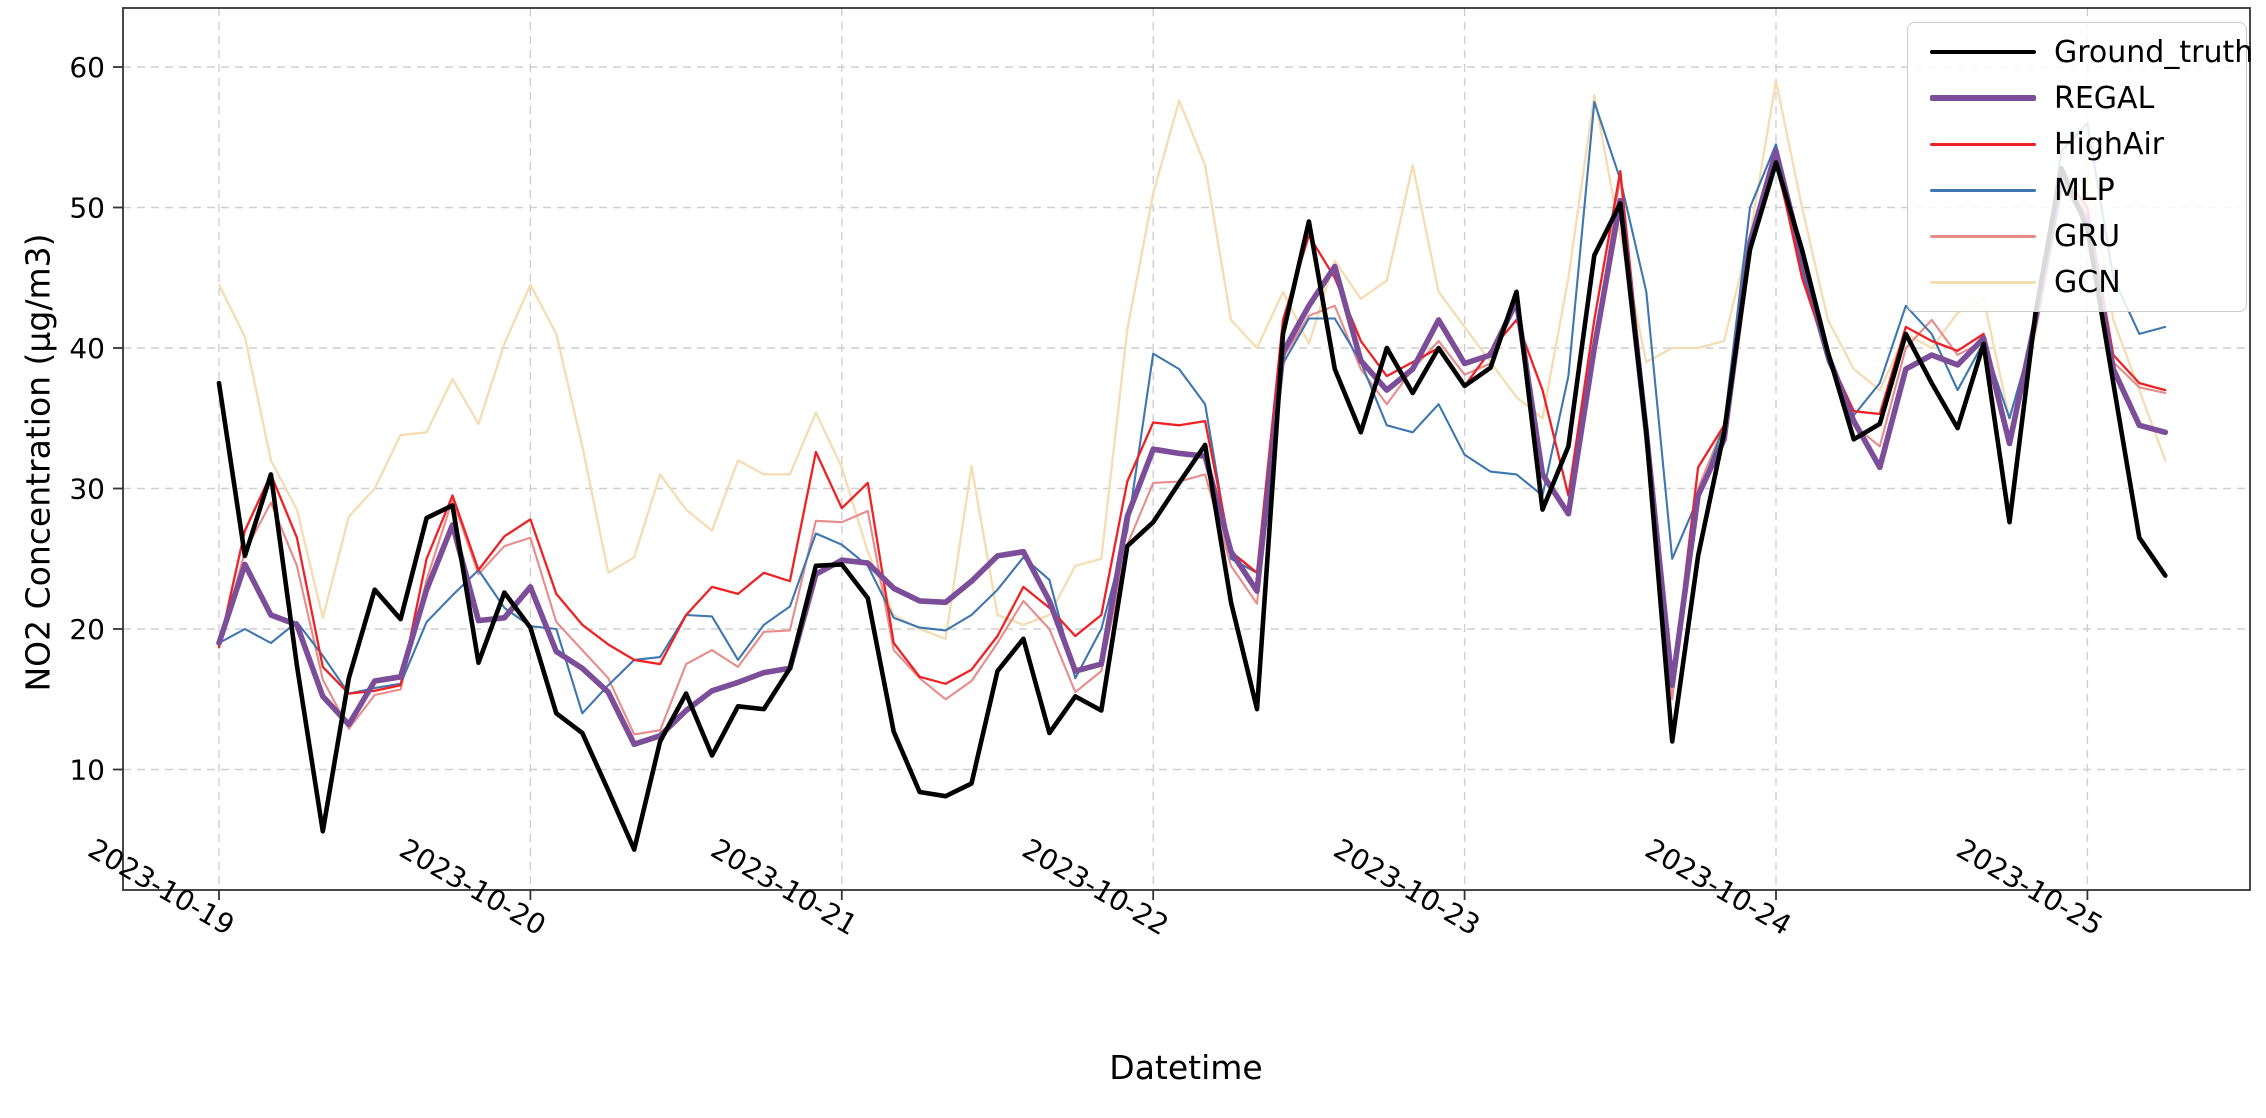 The width and height of the screenshot is (2266, 1118). Describe the element at coordinates (87, 629) in the screenshot. I see `y-tick-label: 20` at that location.